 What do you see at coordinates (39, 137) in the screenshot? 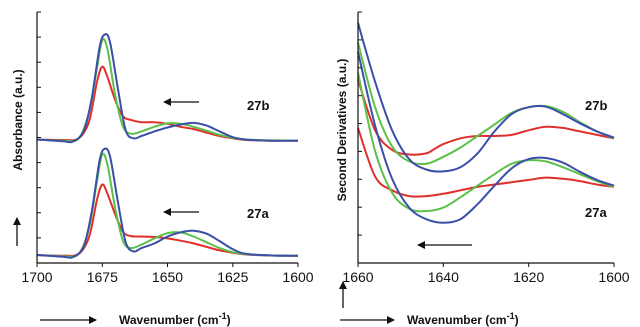
I see `left-y-ticks` at bounding box center [39, 137].